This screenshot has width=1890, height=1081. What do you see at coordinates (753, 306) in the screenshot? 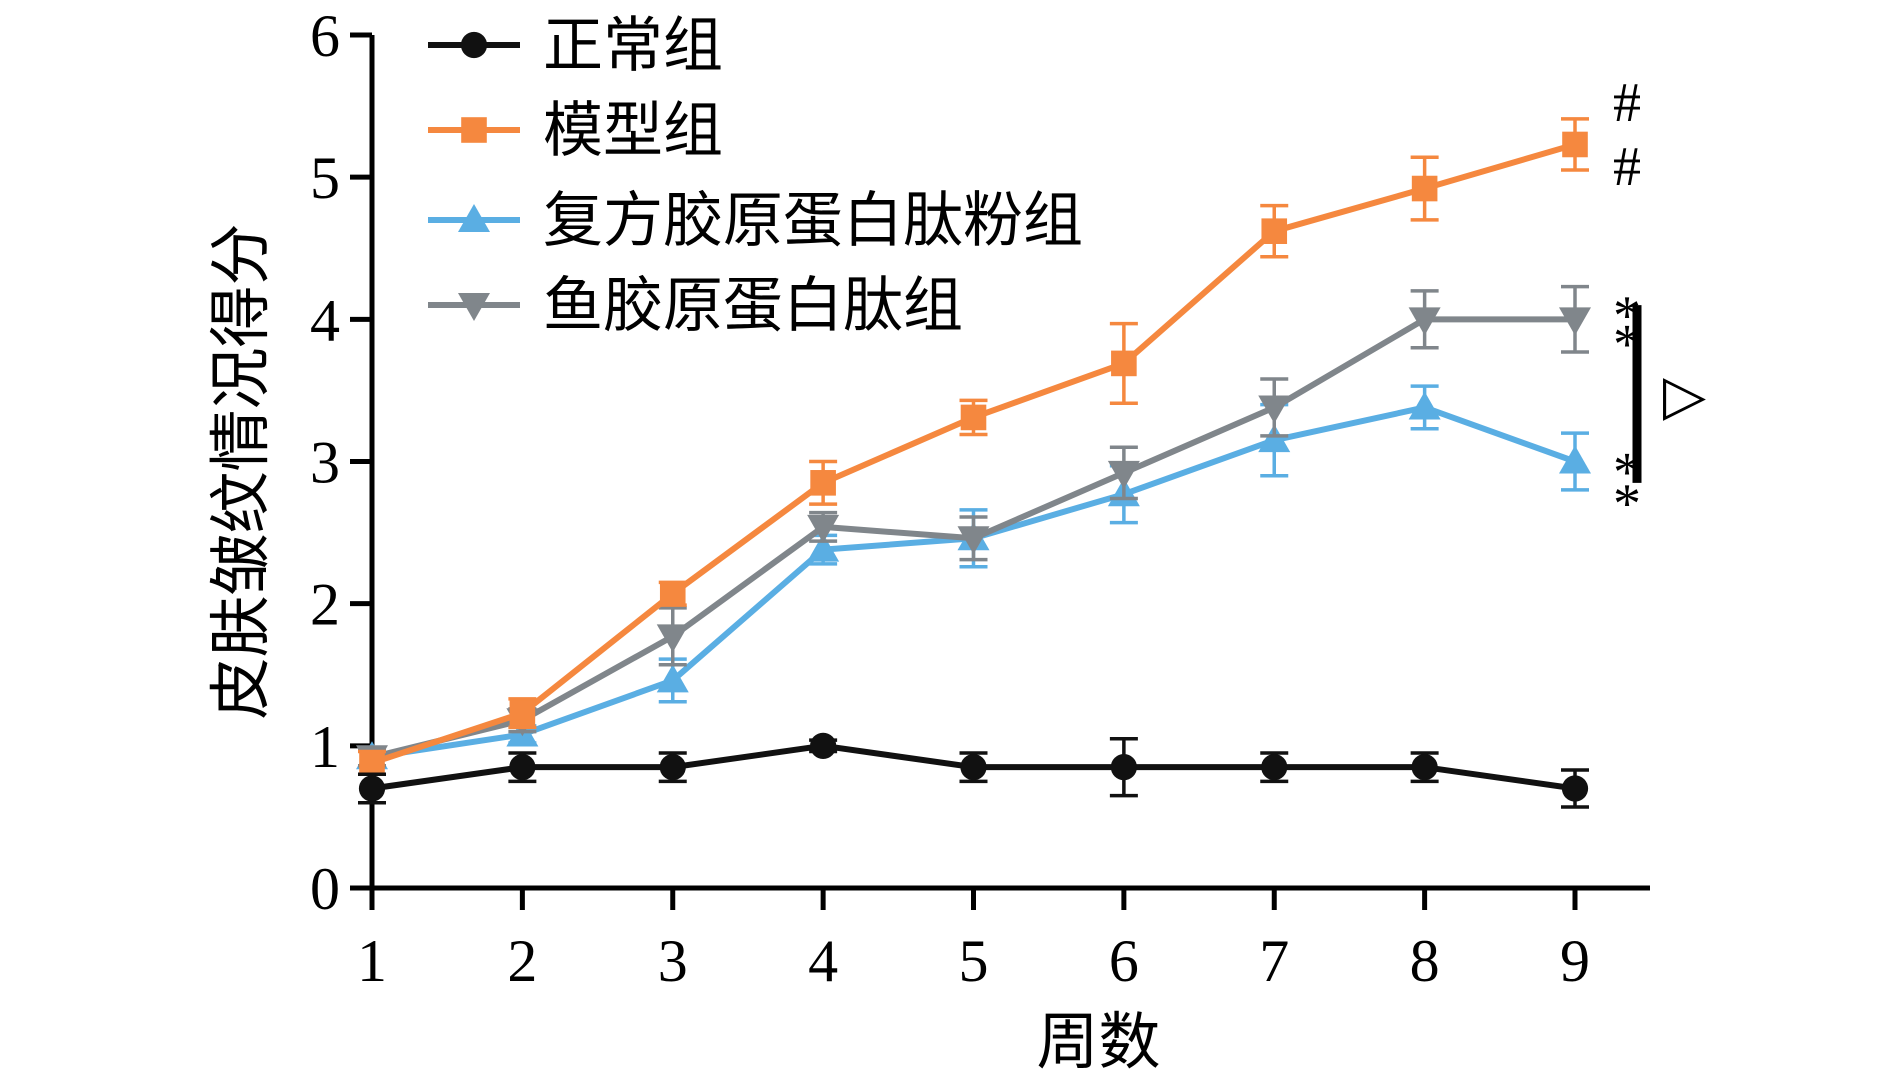
I see `legend-label: 鱼胶原蛋白肽组` at bounding box center [753, 306].